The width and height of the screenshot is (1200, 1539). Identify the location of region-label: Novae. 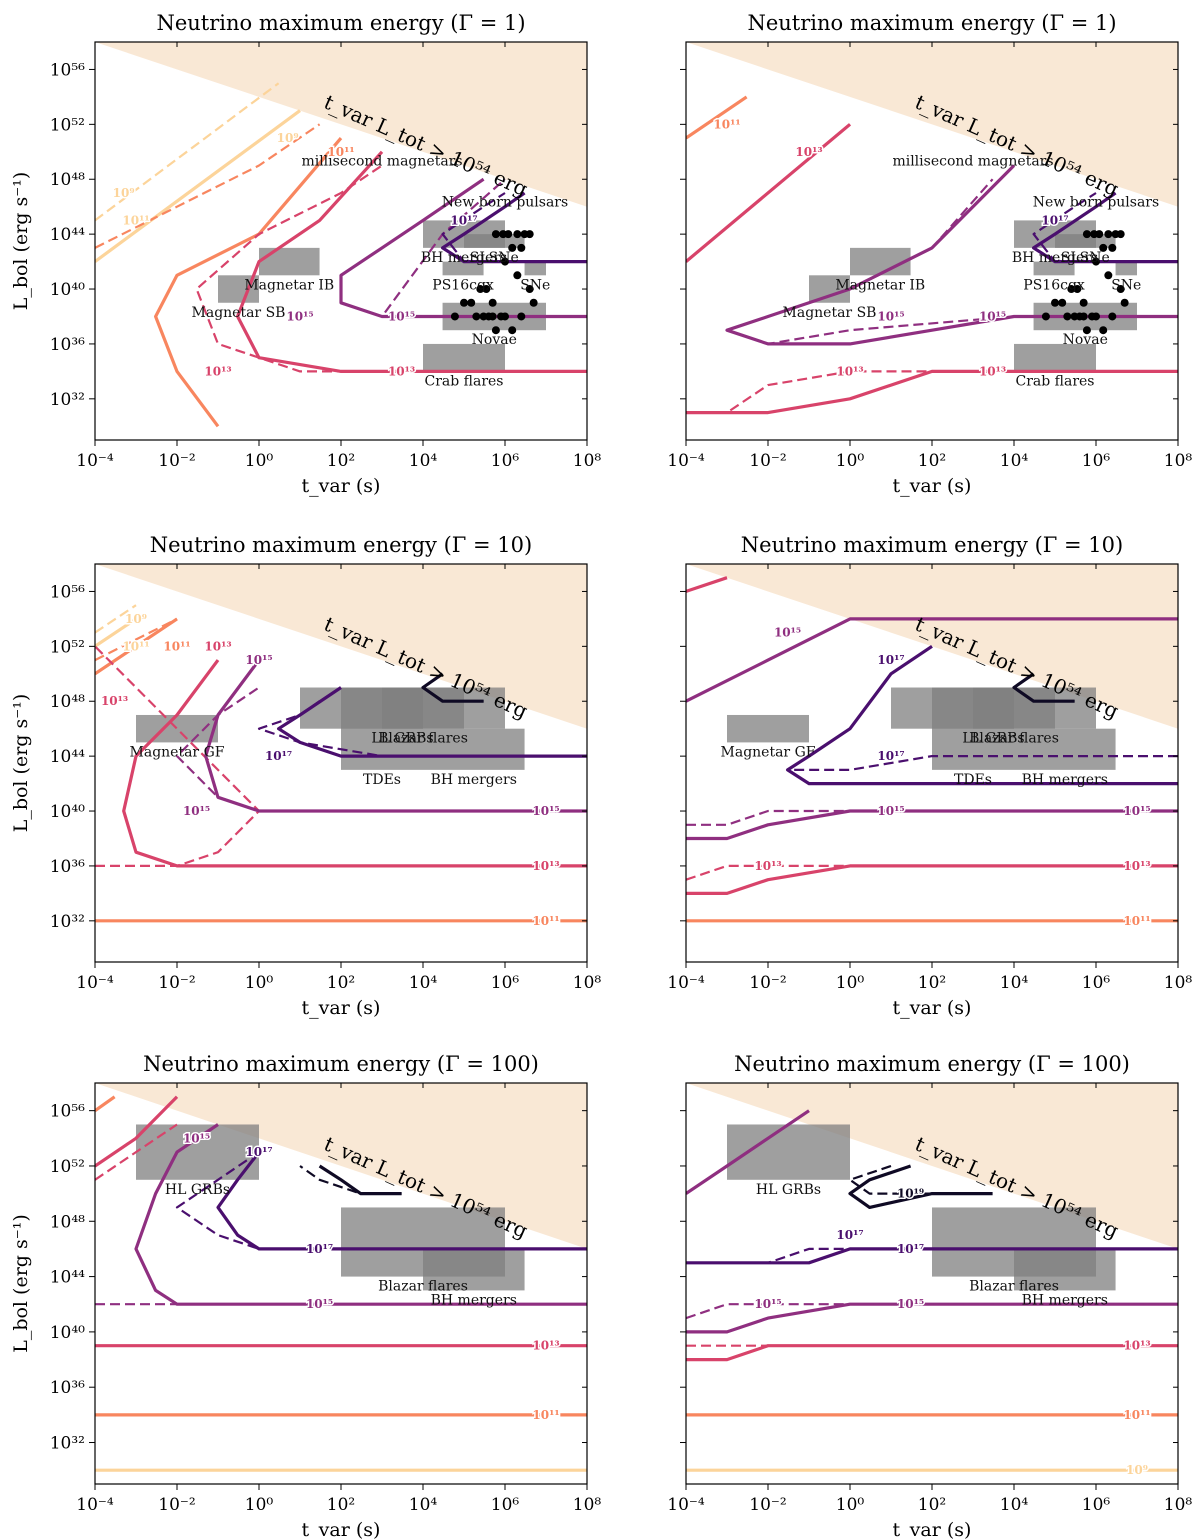
(1085, 340).